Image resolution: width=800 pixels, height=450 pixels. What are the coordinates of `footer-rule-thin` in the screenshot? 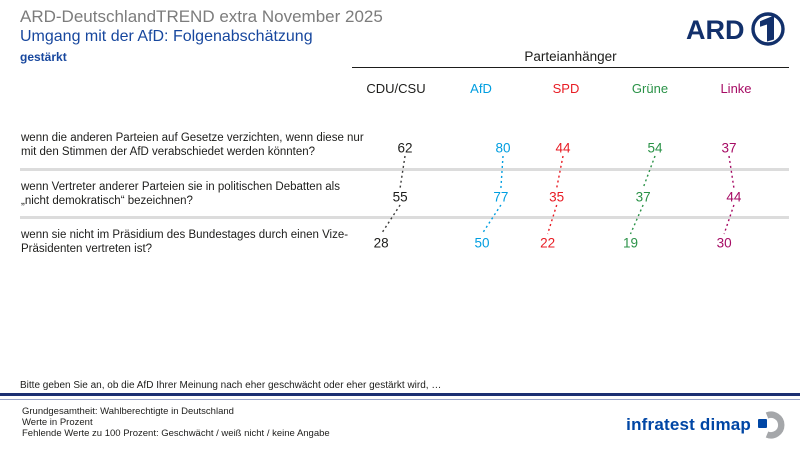 It's located at (400, 399).